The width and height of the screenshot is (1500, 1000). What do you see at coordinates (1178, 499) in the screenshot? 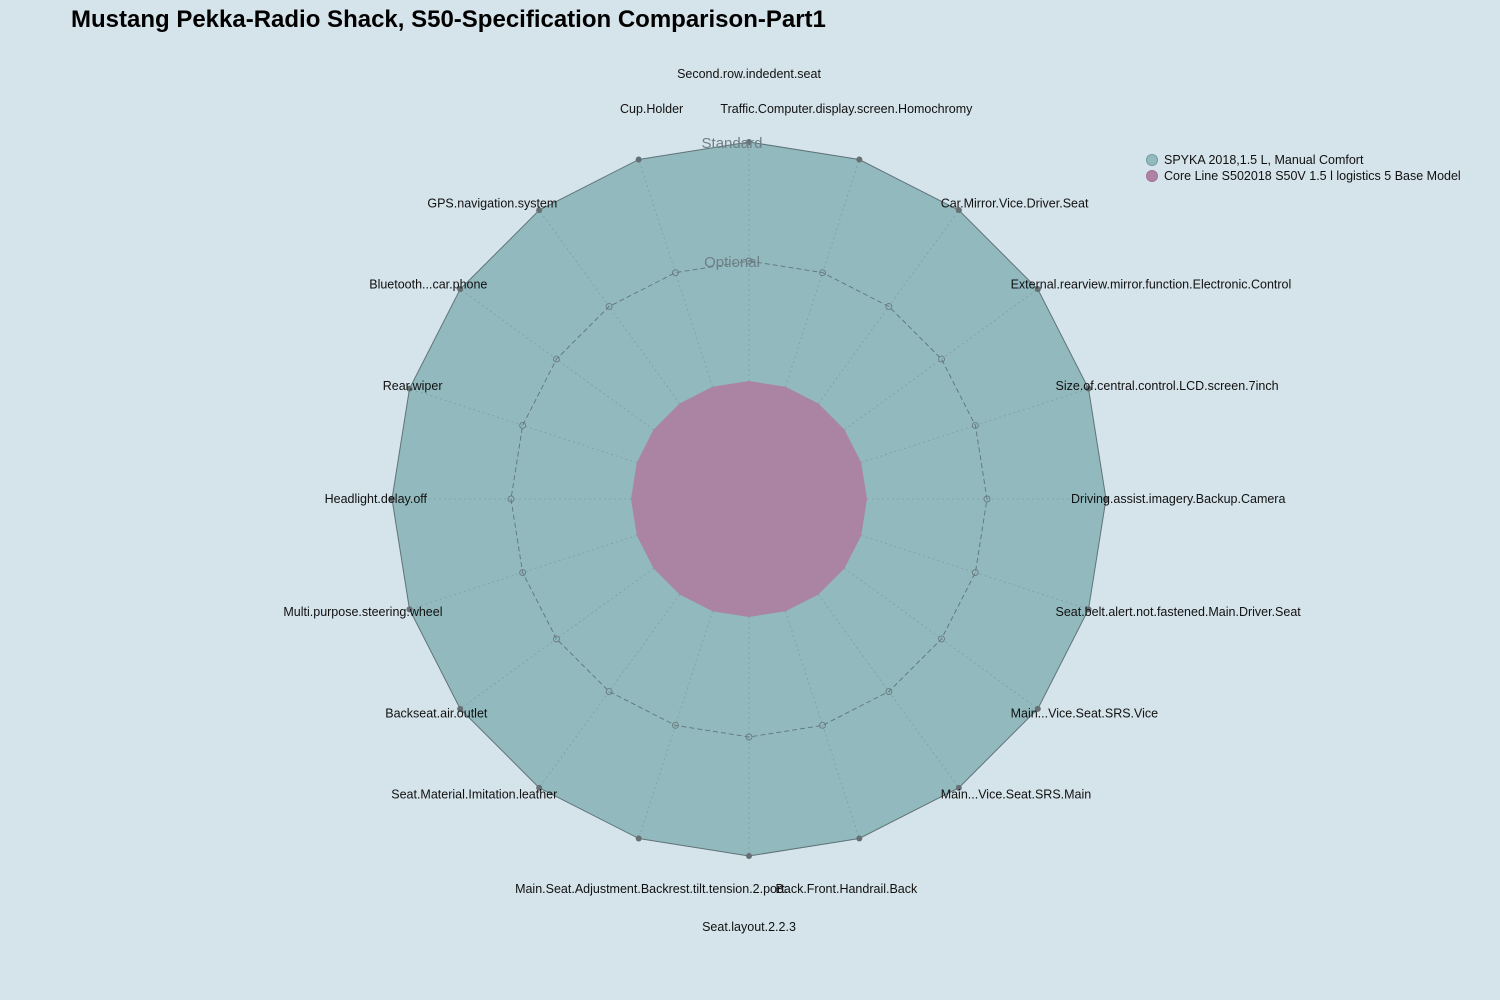
I see `axis-label: Driving.assist.imagery.Backup.Camera` at bounding box center [1178, 499].